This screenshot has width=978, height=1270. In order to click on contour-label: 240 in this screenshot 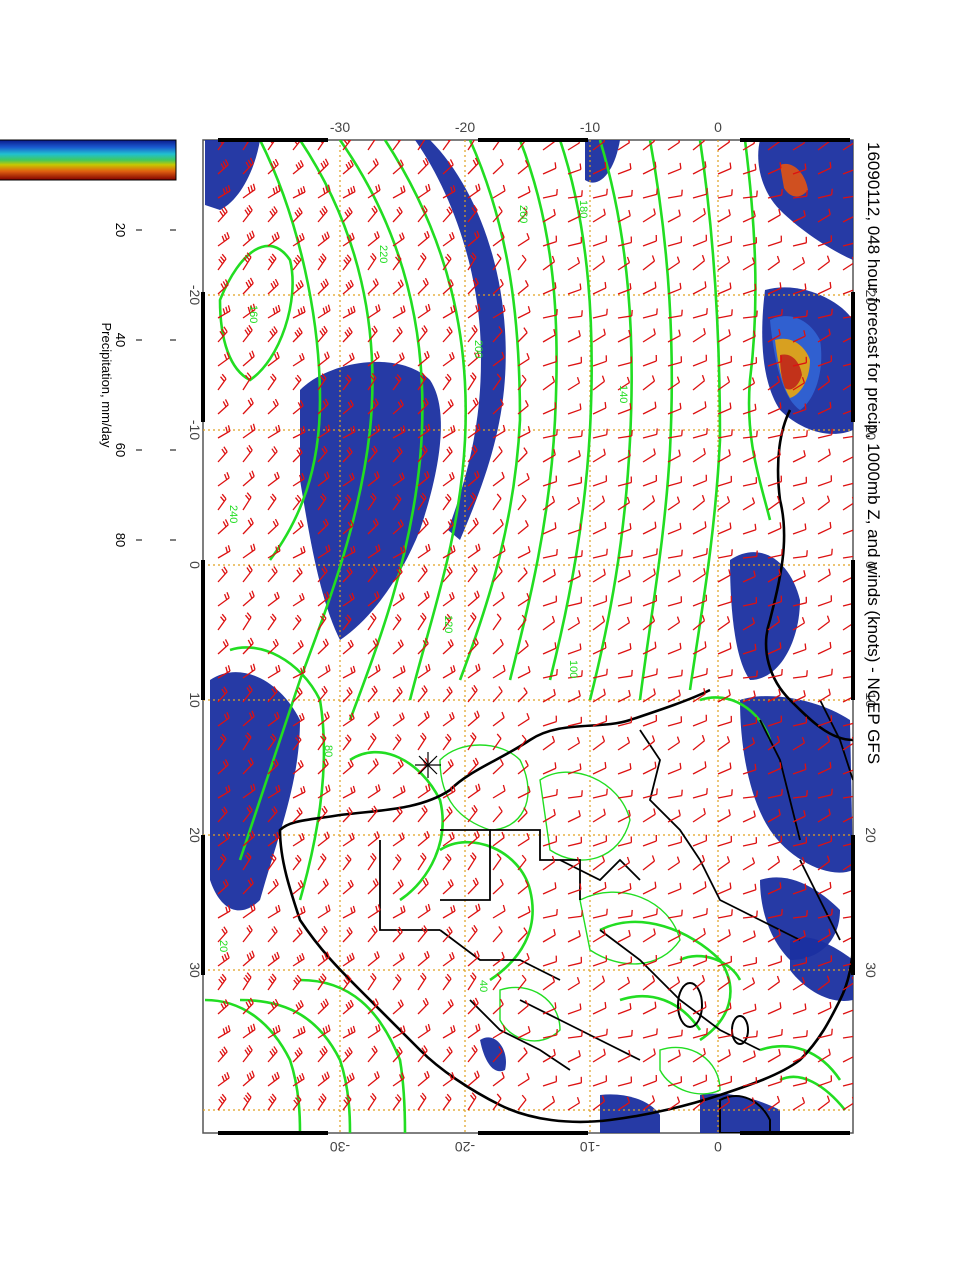, I will do `click(233, 514)`.